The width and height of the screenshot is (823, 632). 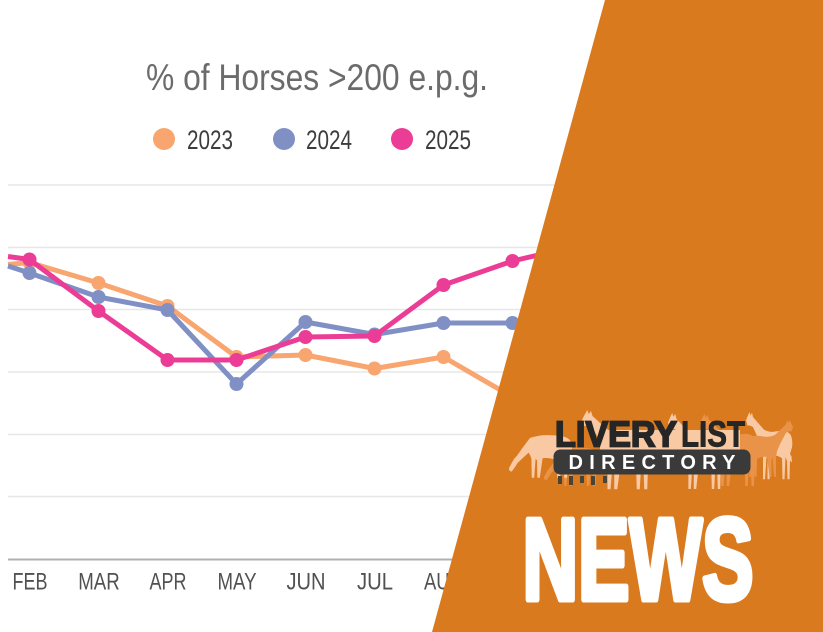 I want to click on svg-text: 2023, so click(x=210, y=140).